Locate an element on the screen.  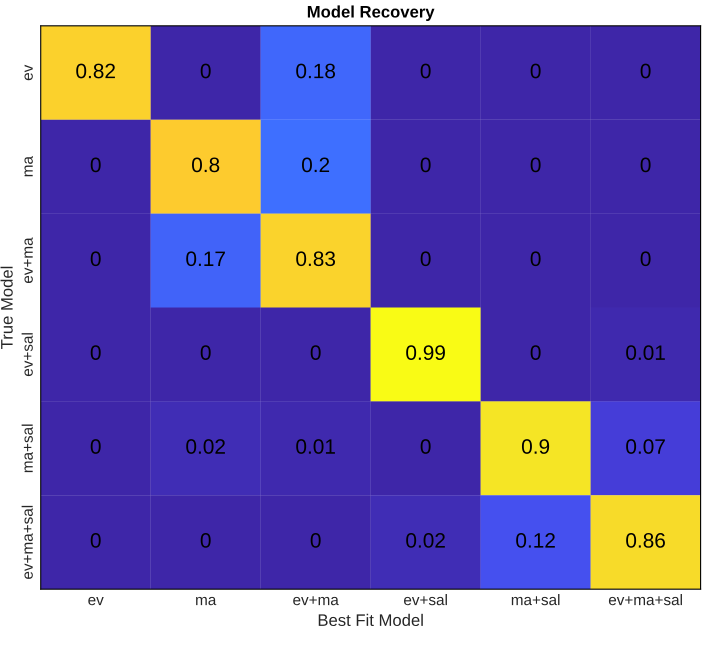
chart-title: Model Recovery is located at coordinates (371, 13).